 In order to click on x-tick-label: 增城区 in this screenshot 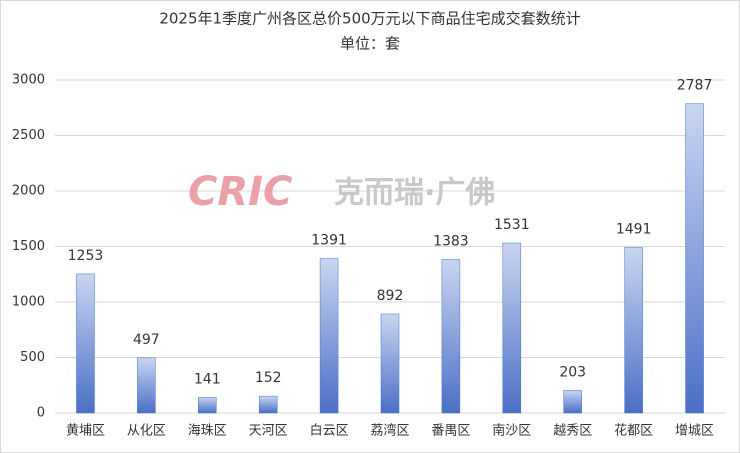, I will do `click(694, 431)`.